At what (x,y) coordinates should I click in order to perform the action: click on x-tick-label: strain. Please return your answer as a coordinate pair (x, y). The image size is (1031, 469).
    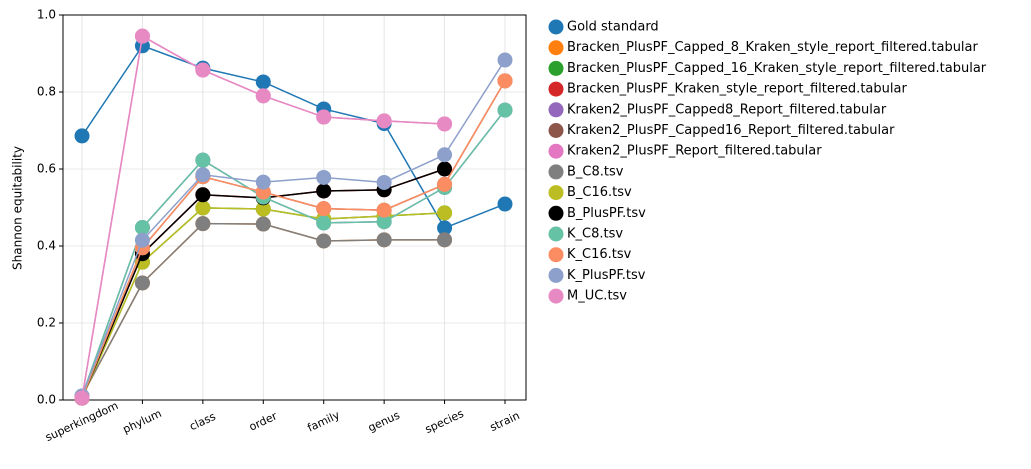
    Looking at the image, I should click on (505, 421).